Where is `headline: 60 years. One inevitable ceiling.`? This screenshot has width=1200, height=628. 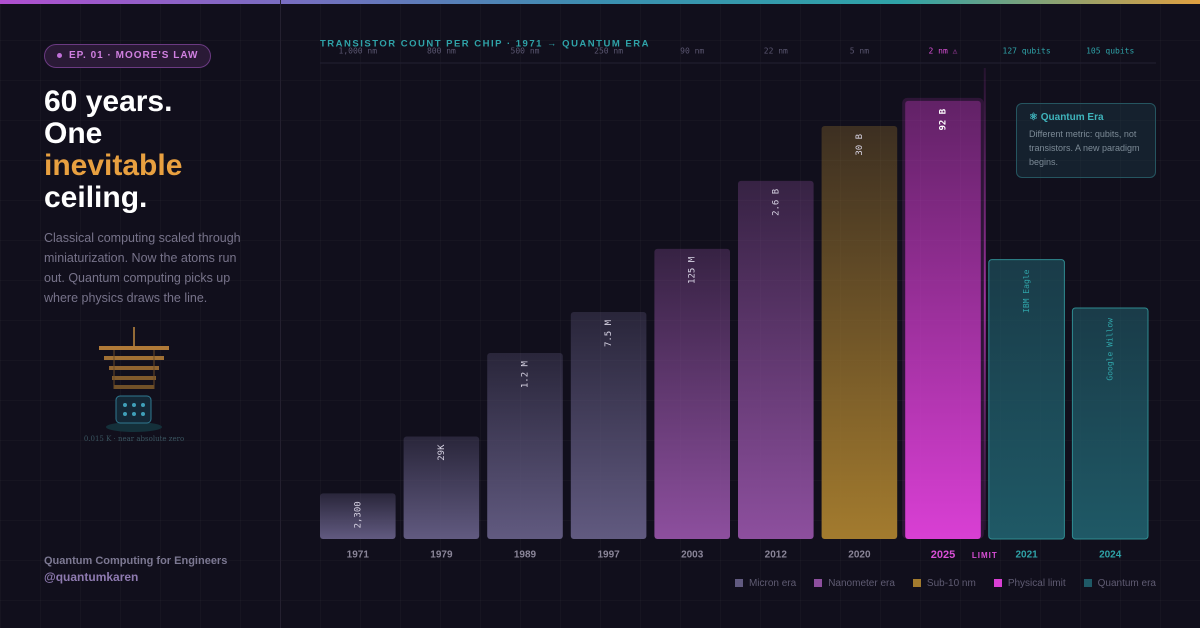 headline: 60 years. One inevitable ceiling. is located at coordinates (113, 150).